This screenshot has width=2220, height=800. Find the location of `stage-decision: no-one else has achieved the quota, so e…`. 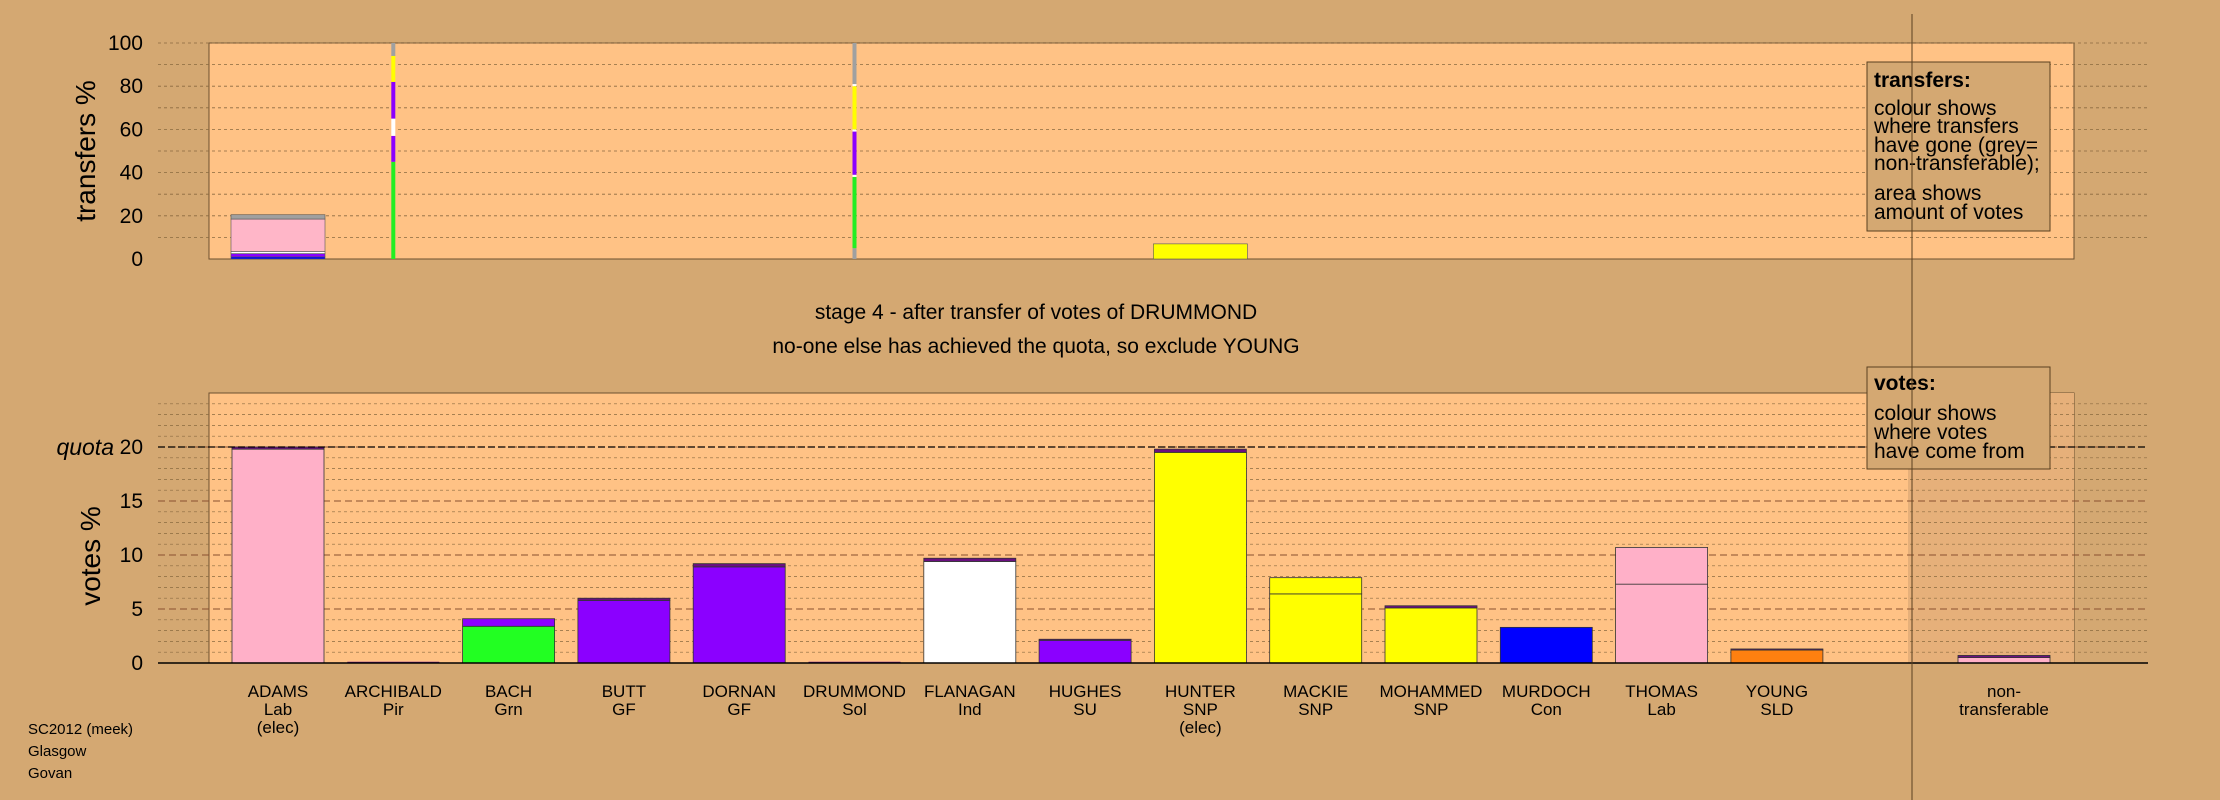

stage-decision: no-one else has achieved the quota, so e… is located at coordinates (1035, 346).